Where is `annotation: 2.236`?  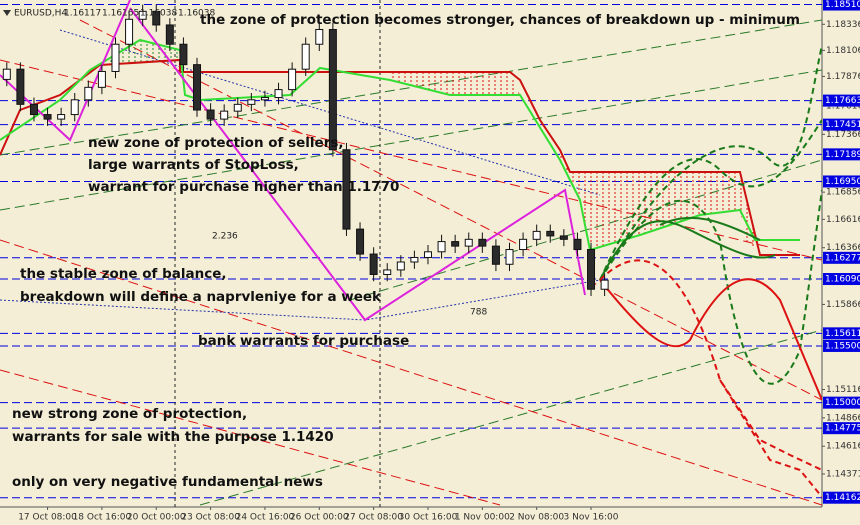 annotation: 2.236 is located at coordinates (225, 237).